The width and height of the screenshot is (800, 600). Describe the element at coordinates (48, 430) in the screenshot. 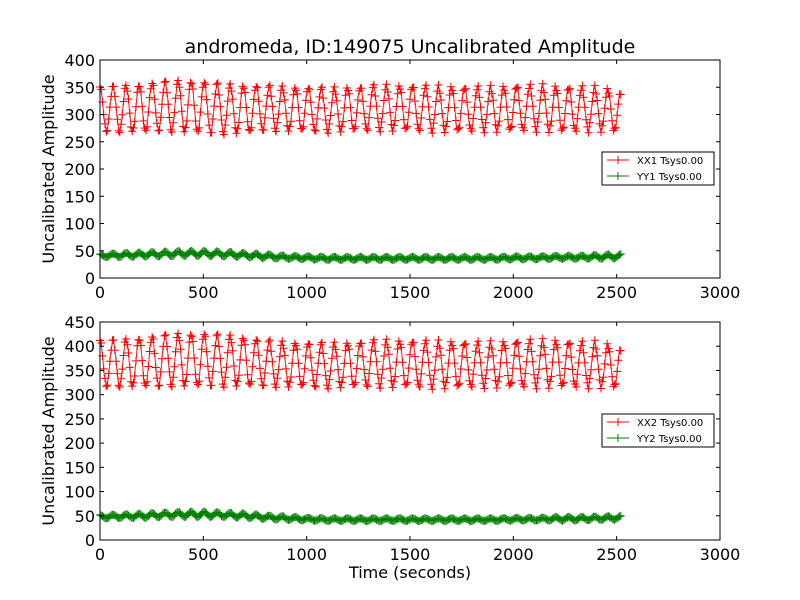

I see `lower-y-axis-label: Uncalibrated Amplitude` at that location.